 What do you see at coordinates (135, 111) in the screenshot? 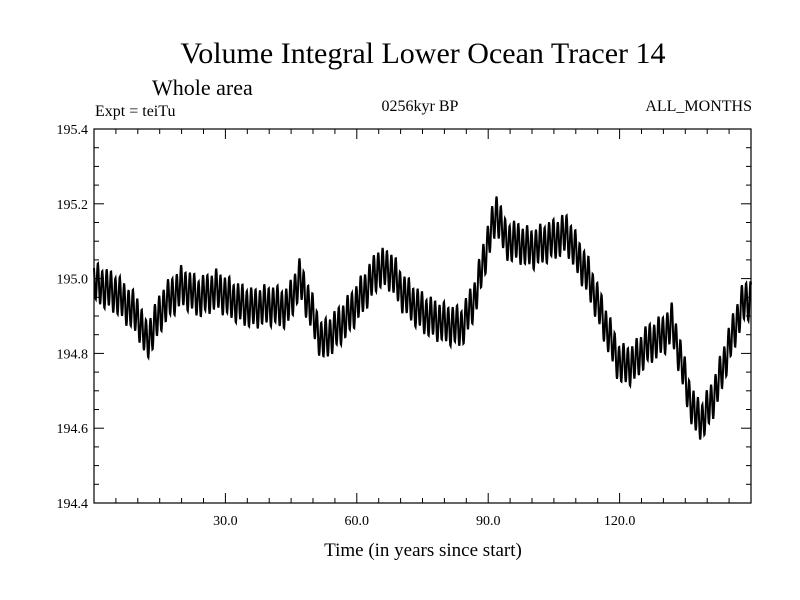
I see `annotation-expt: Expt = teiTu` at bounding box center [135, 111].